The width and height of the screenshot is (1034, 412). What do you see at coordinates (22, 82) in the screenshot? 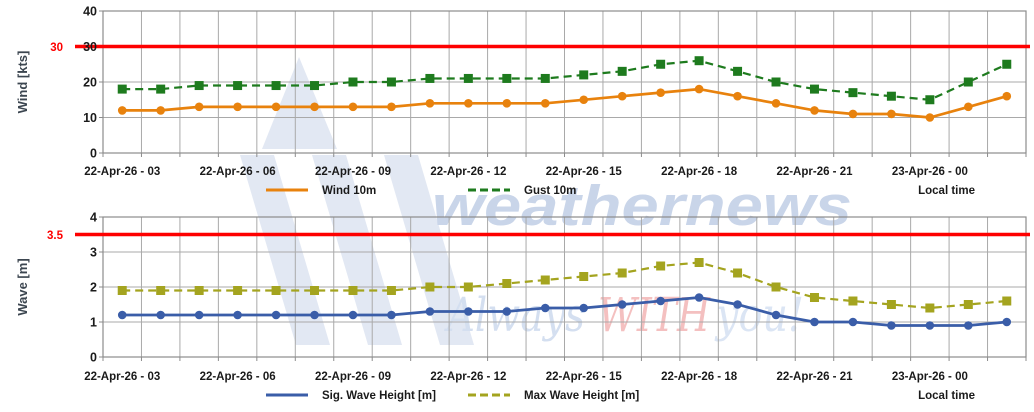
I see `y-axis-title: Wind [kts]` at bounding box center [22, 82].